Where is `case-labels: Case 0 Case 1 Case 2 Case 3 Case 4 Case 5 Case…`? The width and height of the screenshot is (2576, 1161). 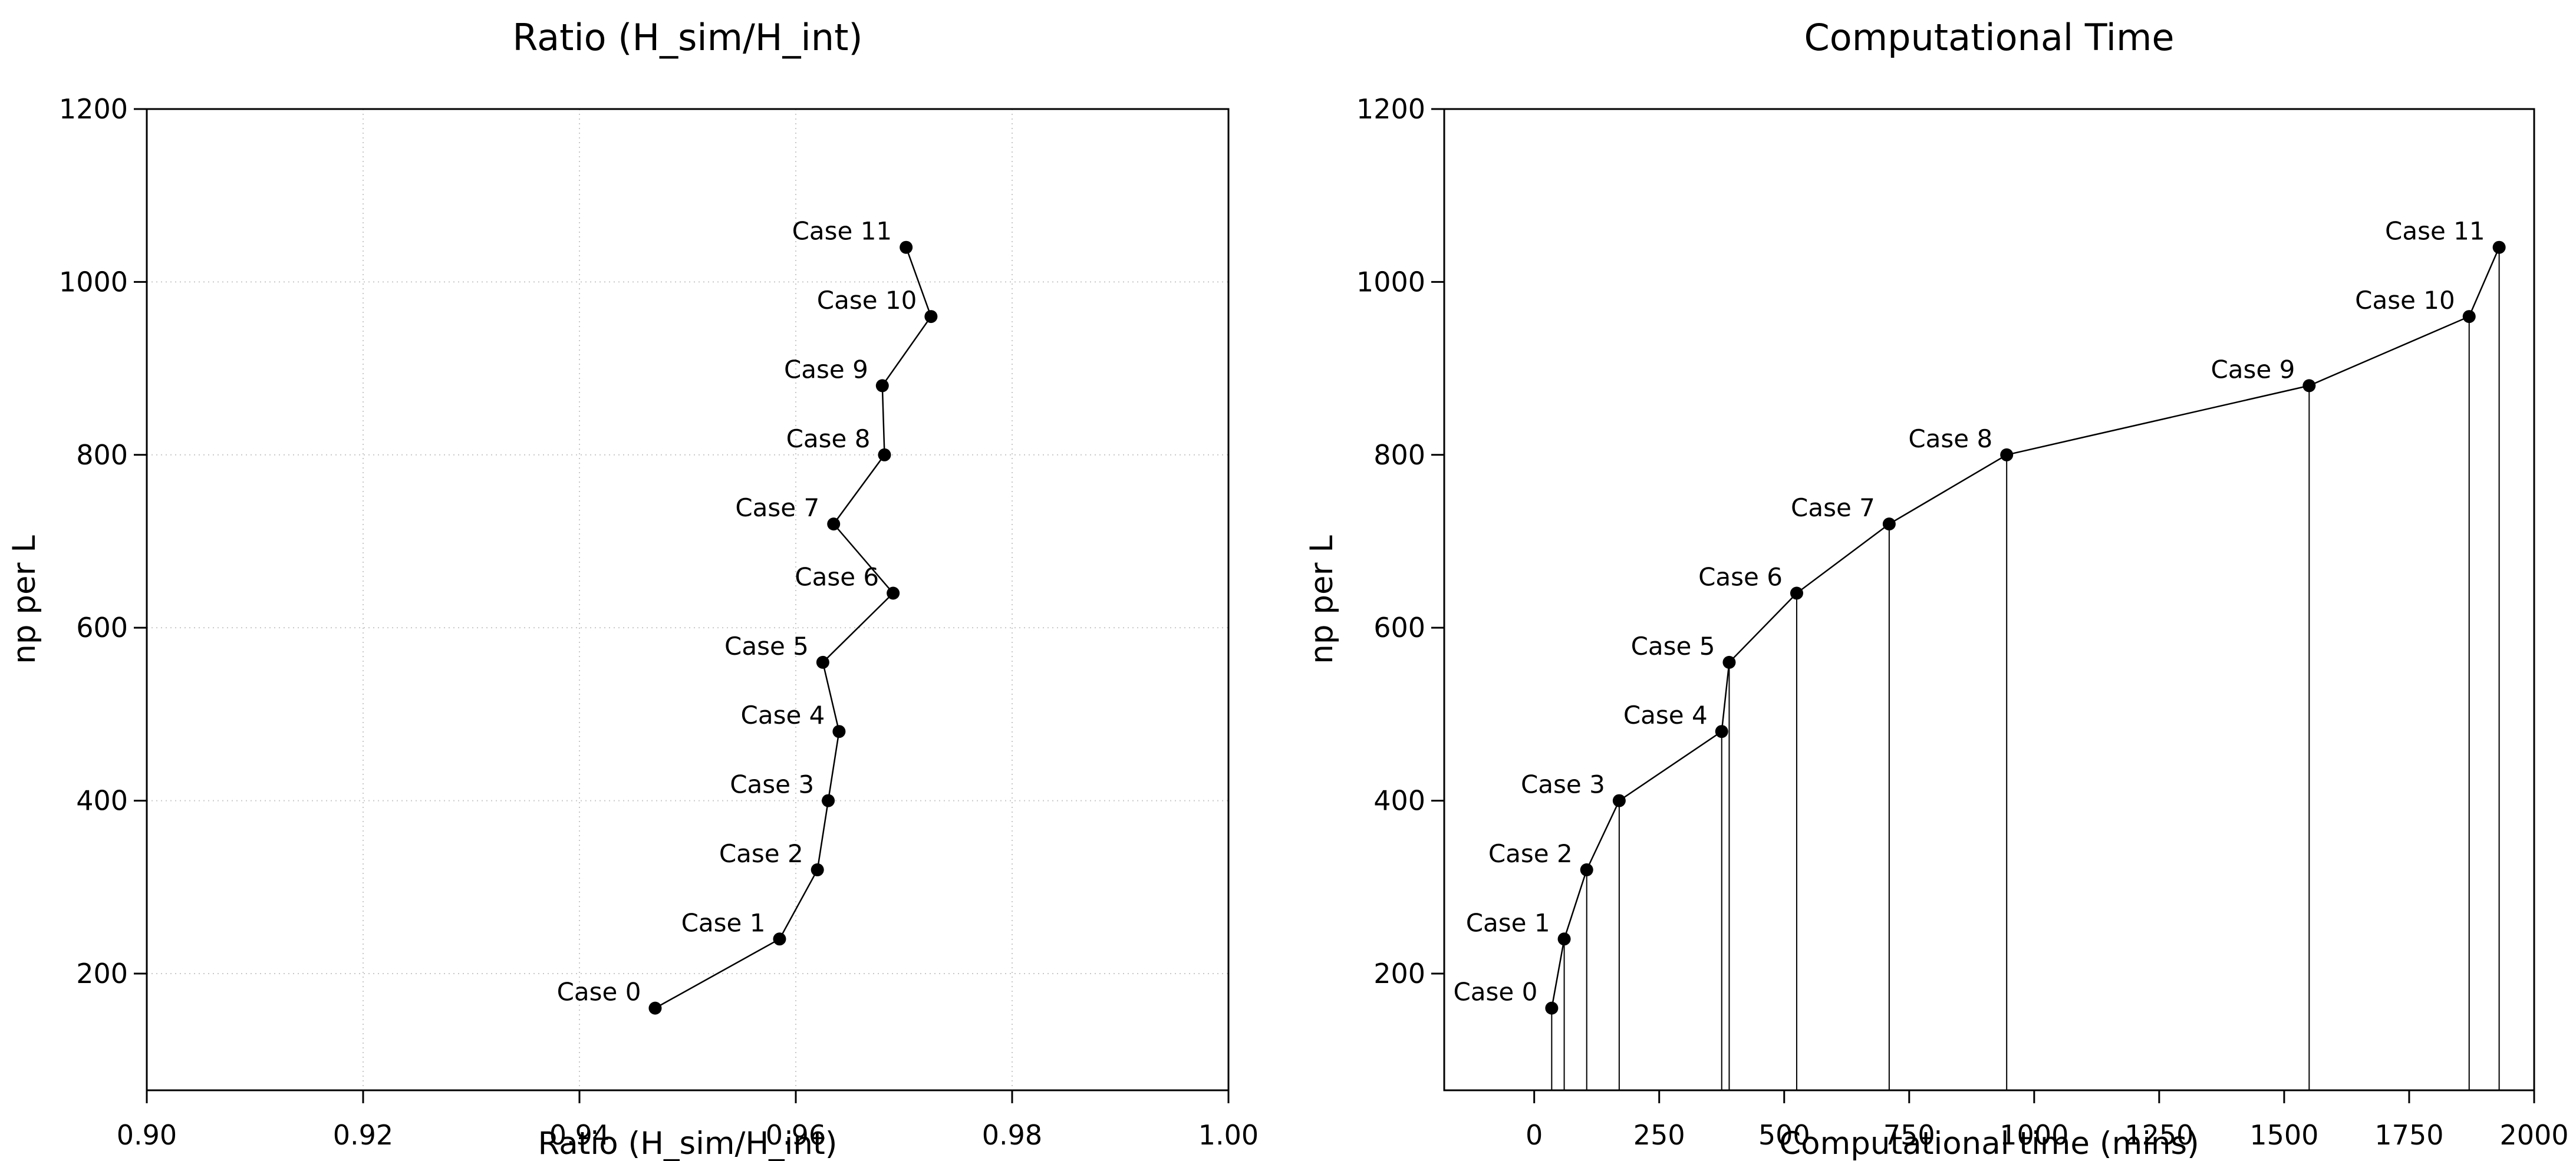 case-labels: Case 0 Case 1 Case 2 Case 3 Case 4 Case 5 Case… is located at coordinates (737, 612).